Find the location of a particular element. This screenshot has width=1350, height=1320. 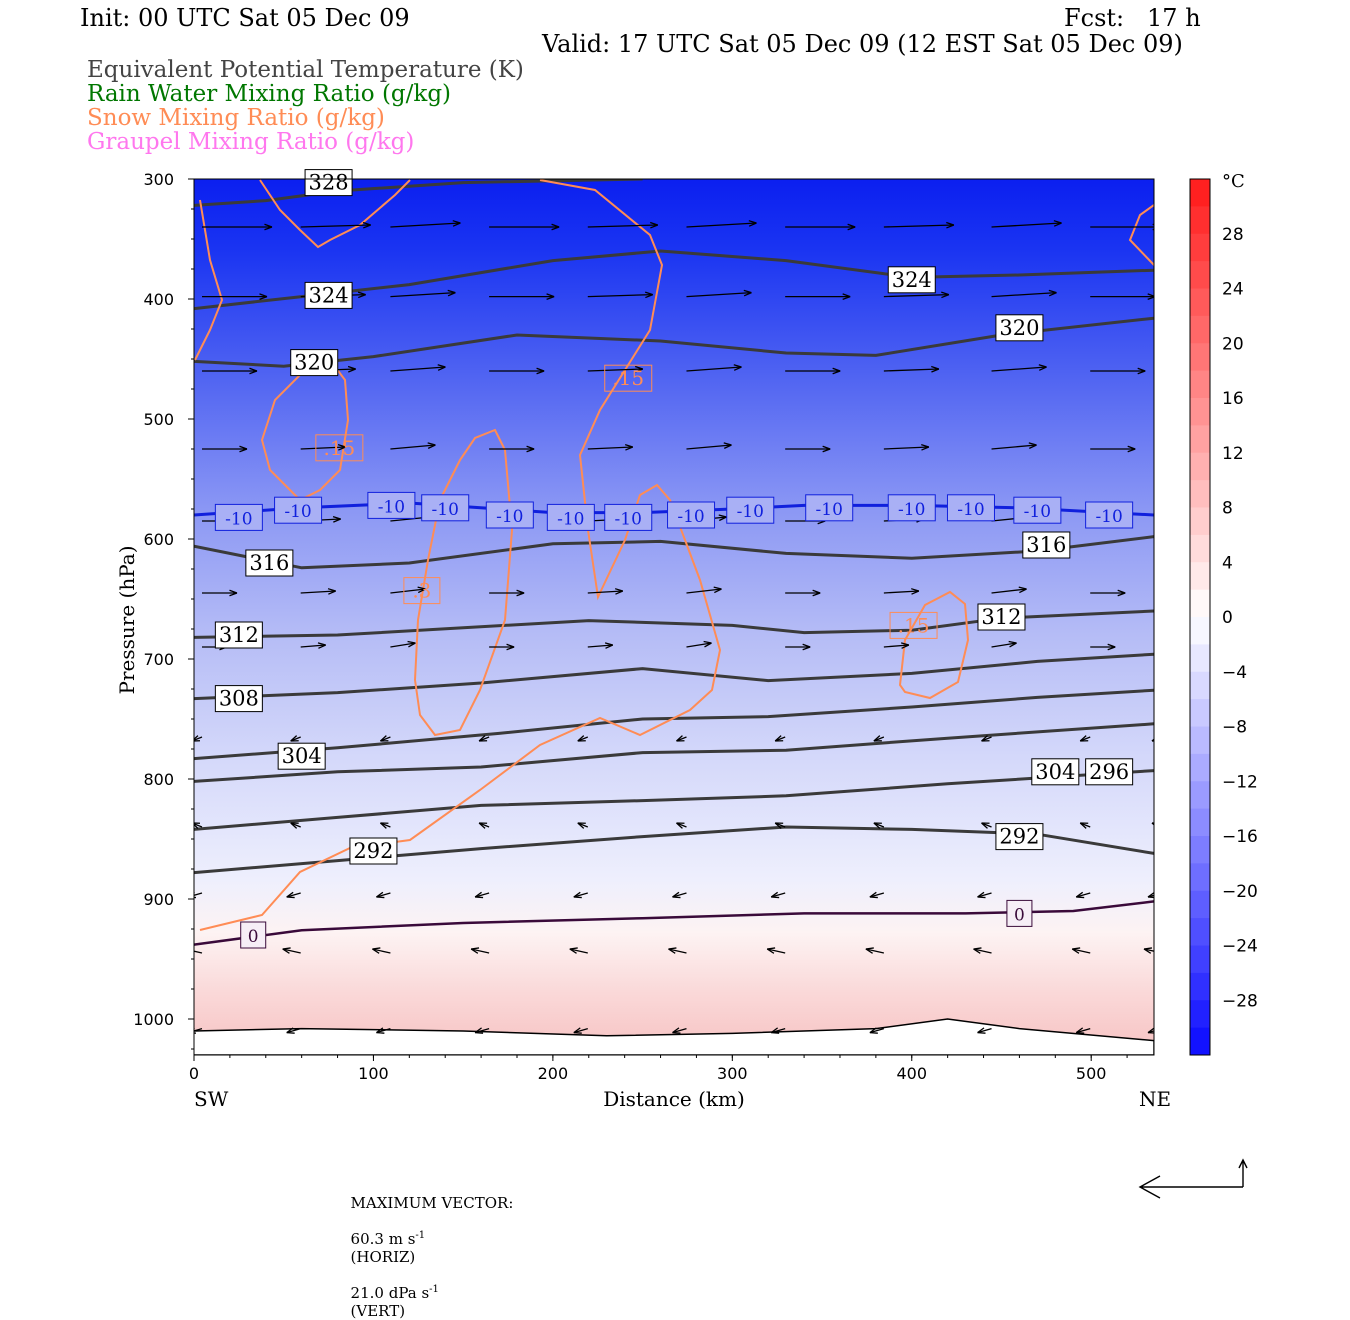

contour-label: 304 is located at coordinates (302, 756).